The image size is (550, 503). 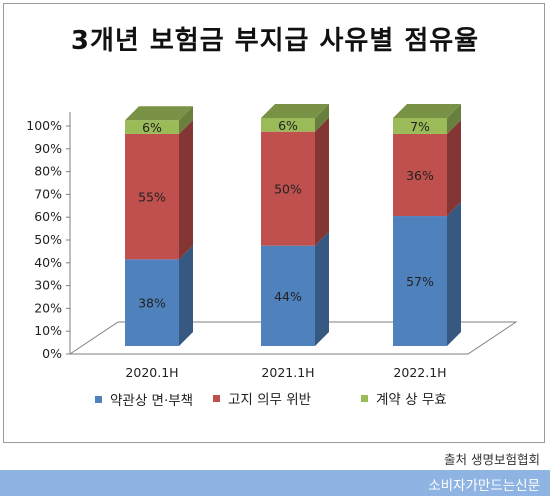 I want to click on x-tick-label: 2020.1H, so click(x=151, y=372).